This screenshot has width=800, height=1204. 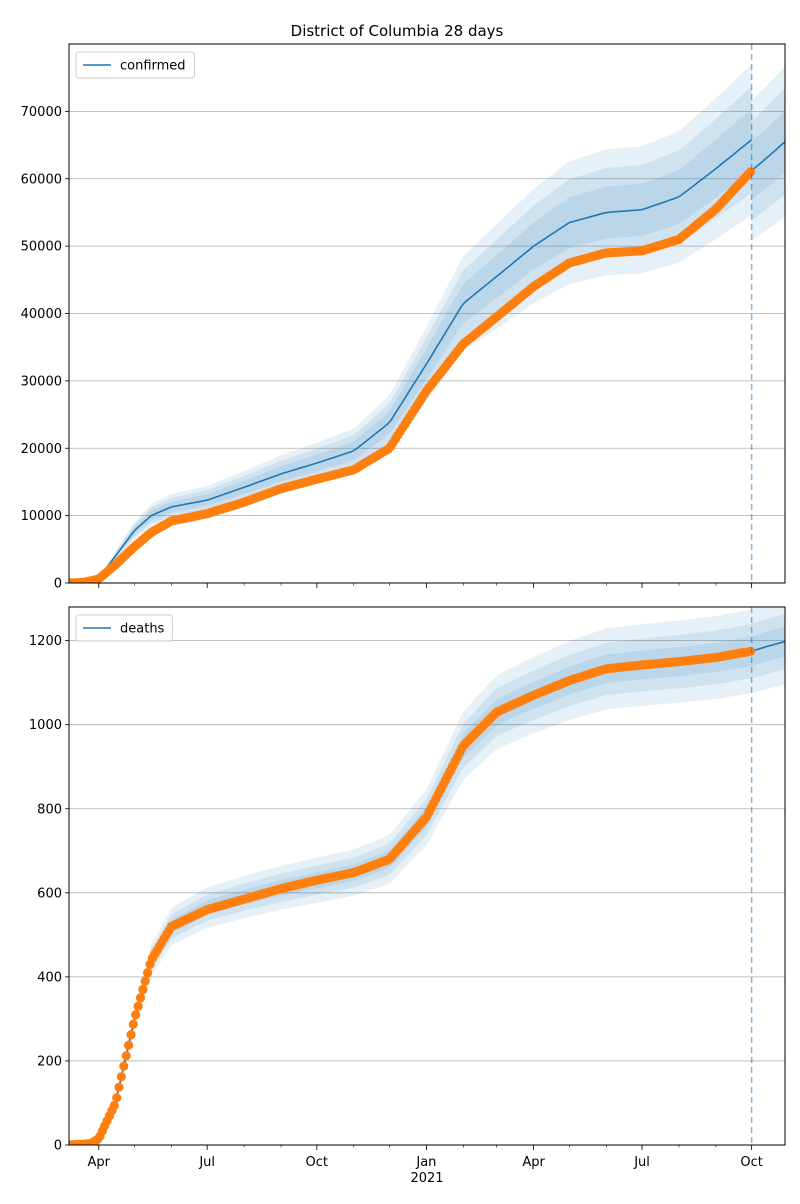 What do you see at coordinates (49, 809) in the screenshot?
I see `y-tick-label: 800` at bounding box center [49, 809].